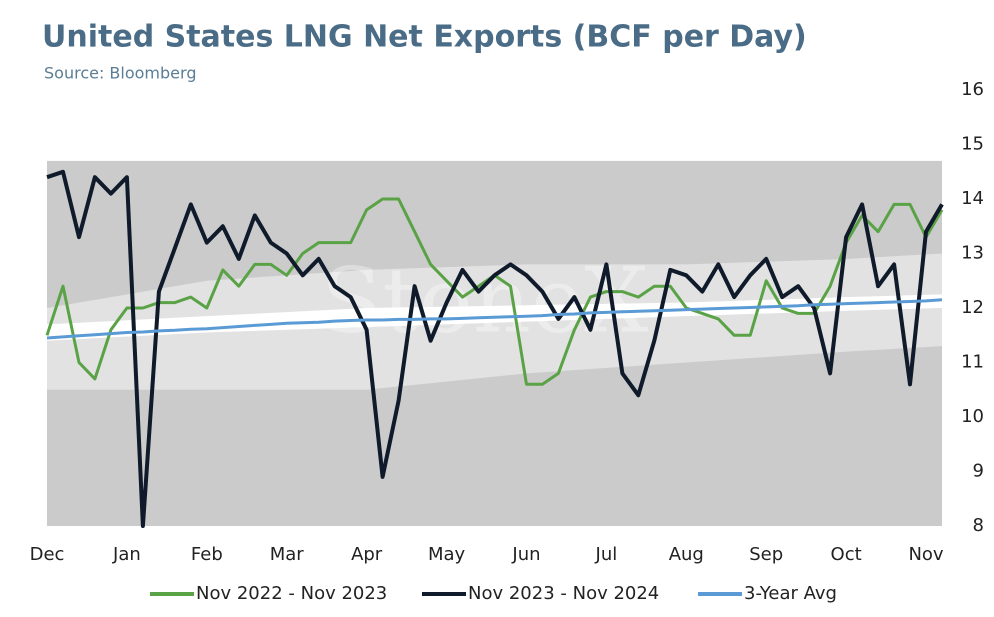 The height and width of the screenshot is (617, 994). Describe the element at coordinates (447, 554) in the screenshot. I see `x-tick-label: May` at that location.